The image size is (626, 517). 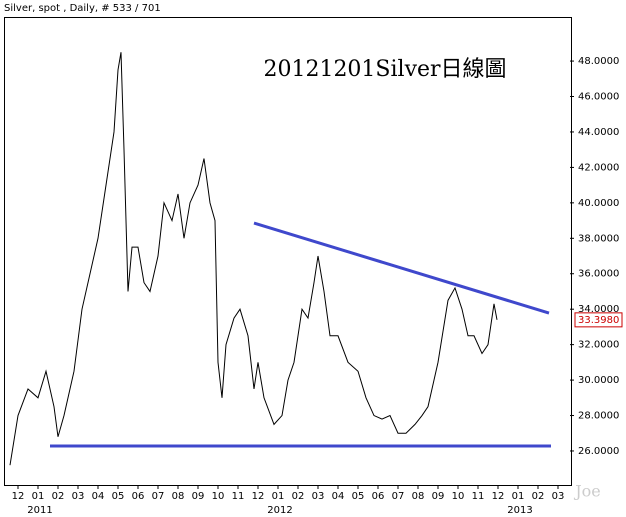 I want to click on y-tick-label: 38.0000, so click(x=598, y=238).